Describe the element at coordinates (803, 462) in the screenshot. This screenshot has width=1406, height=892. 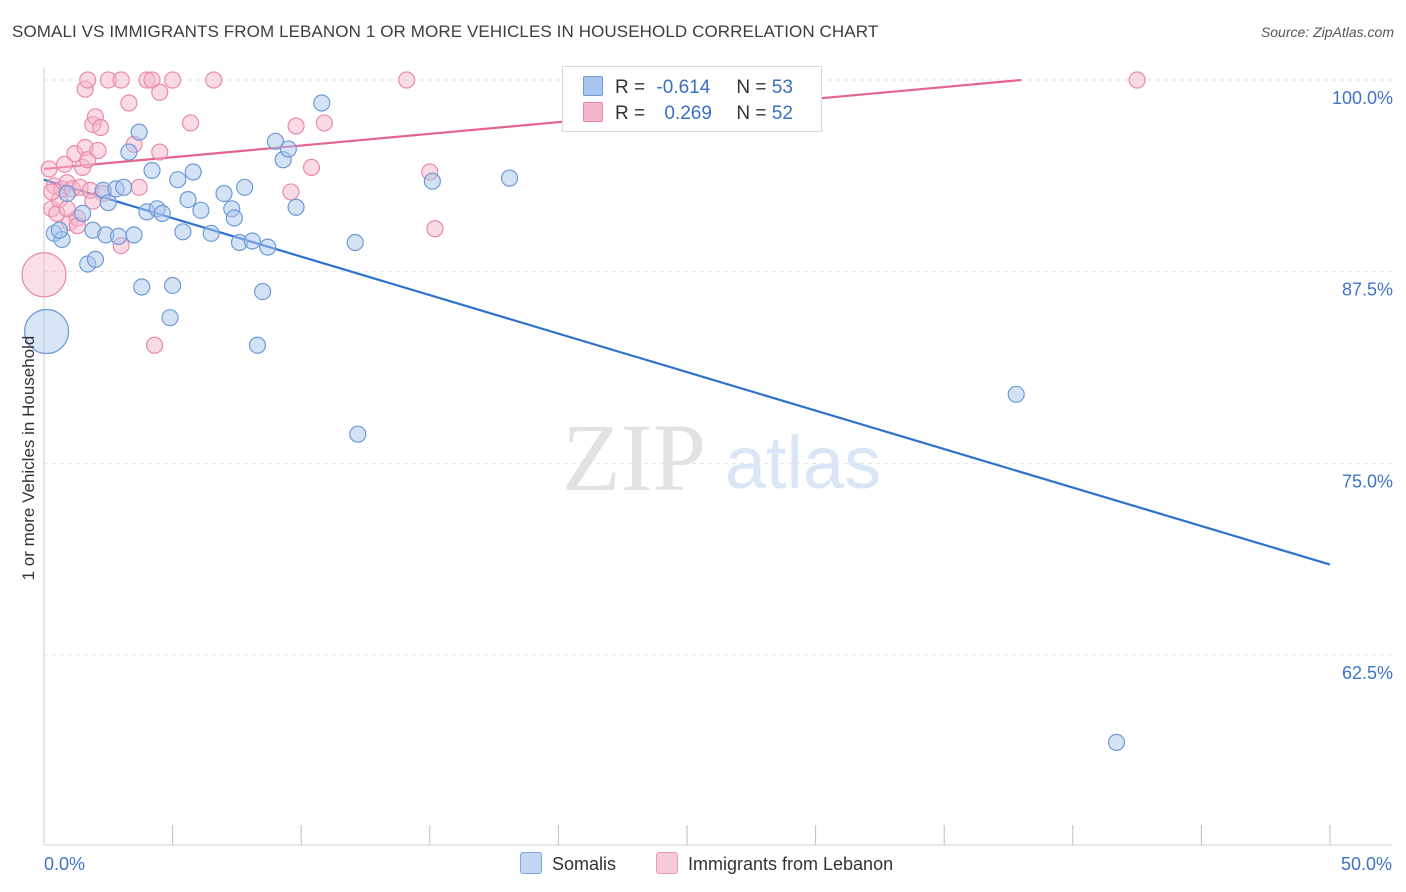
I see `watermark-atlas: atlas` at that location.